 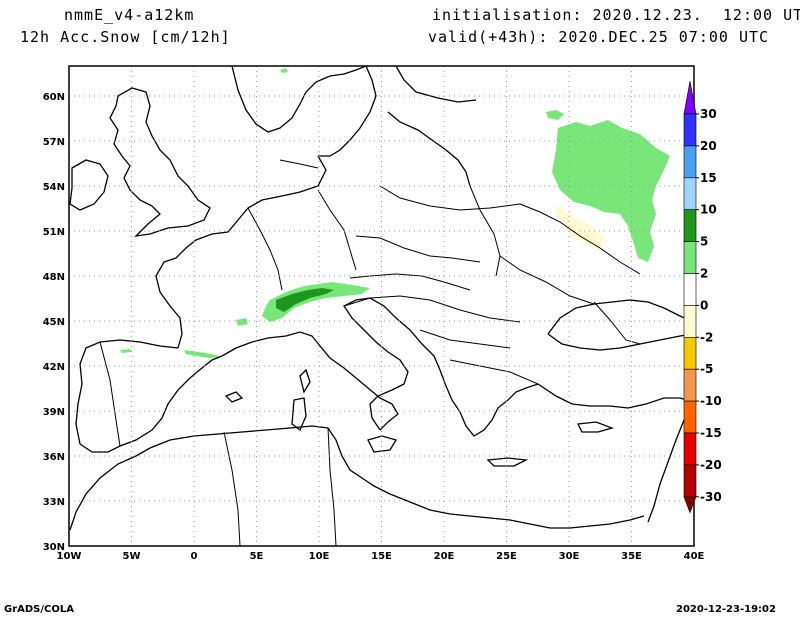 What do you see at coordinates (631, 556) in the screenshot?
I see `lon-tick-label: 35E` at bounding box center [631, 556].